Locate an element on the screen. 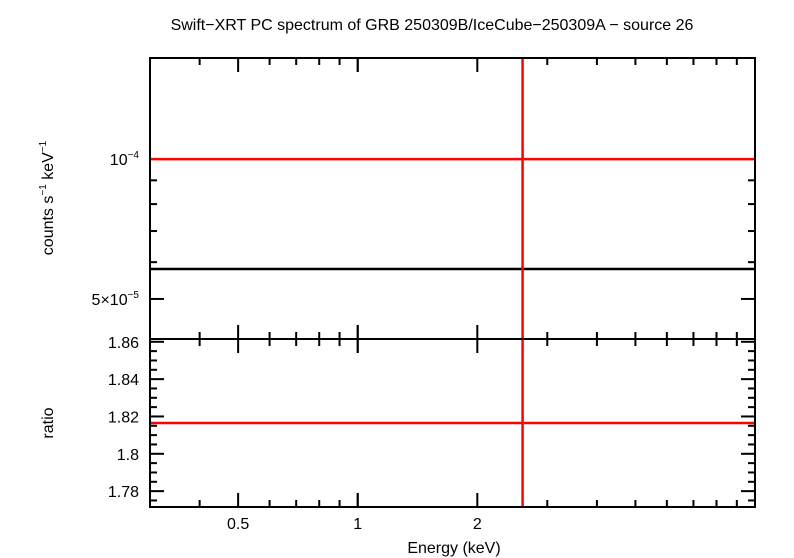  x-axis-label: Energy (keV) is located at coordinates (453, 548).